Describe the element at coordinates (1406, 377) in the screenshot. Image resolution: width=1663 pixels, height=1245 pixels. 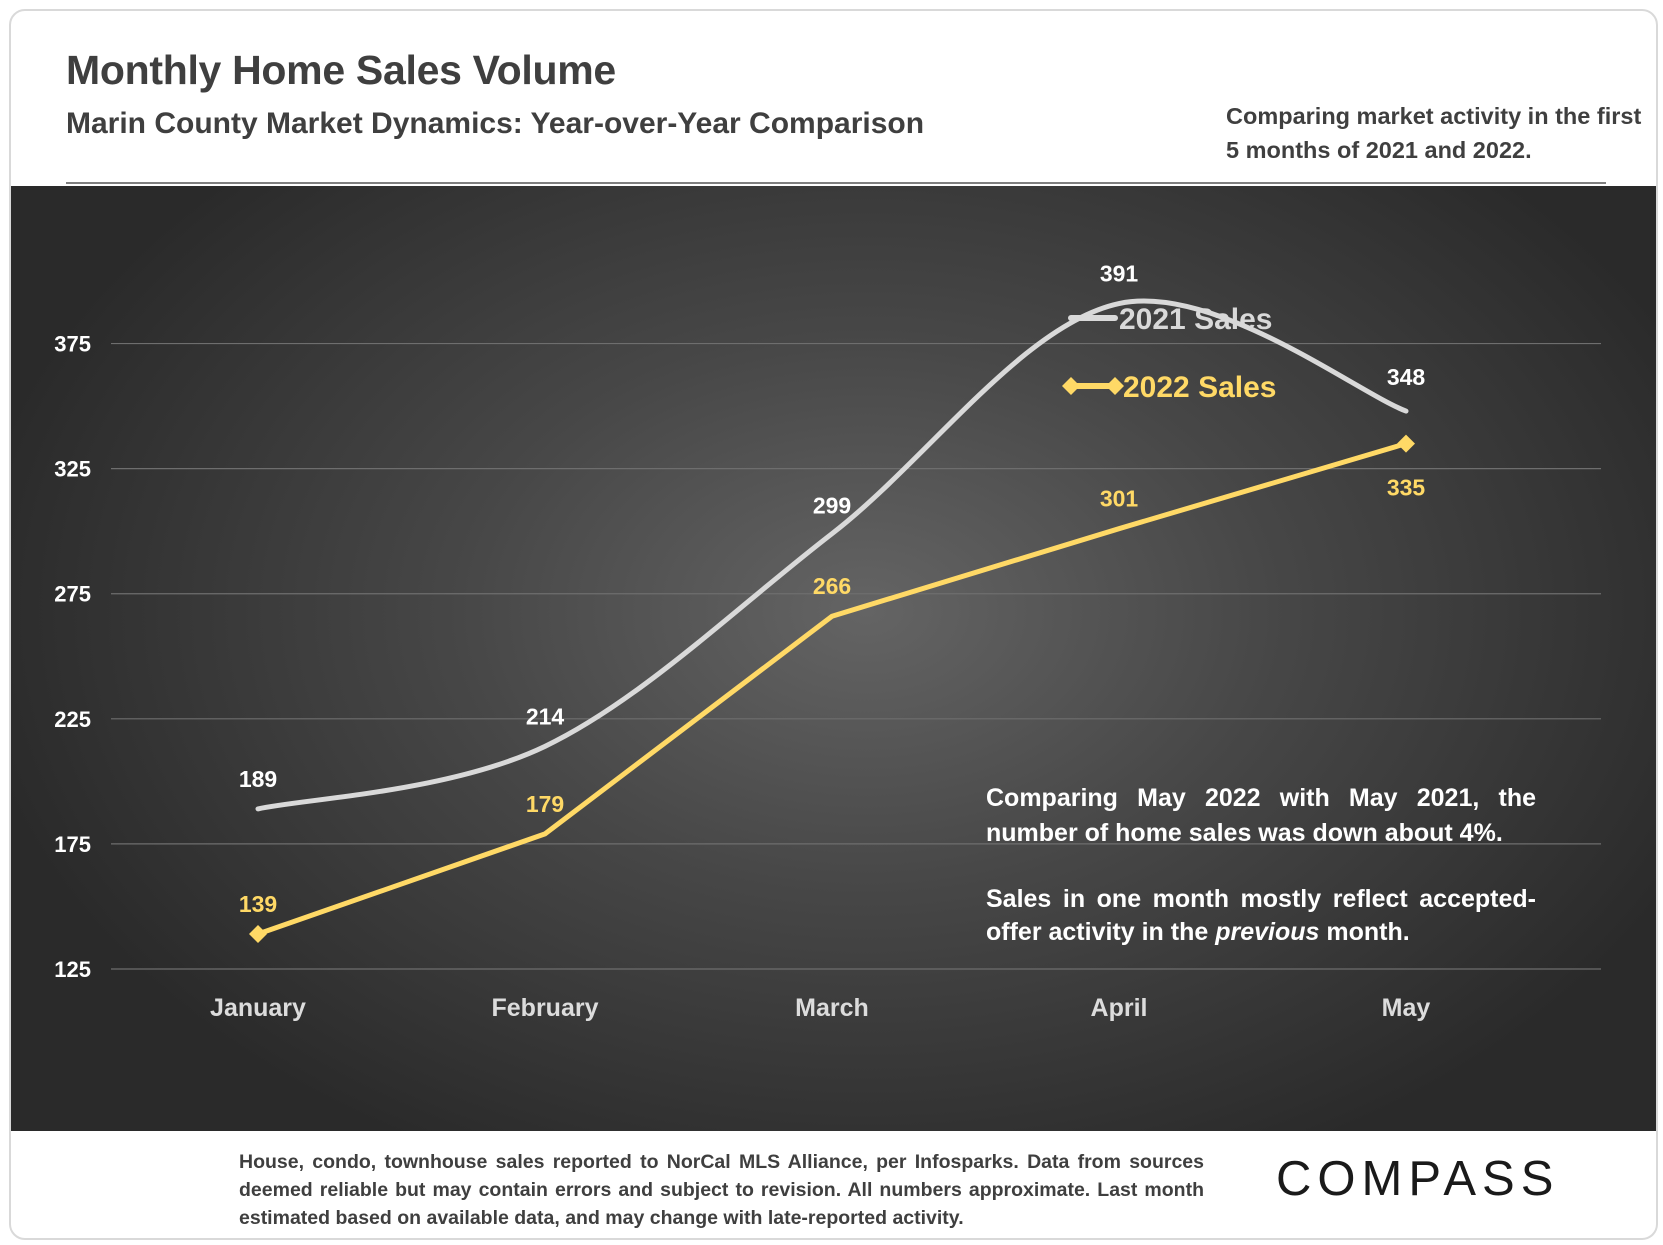
I see `data-label: 348` at that location.